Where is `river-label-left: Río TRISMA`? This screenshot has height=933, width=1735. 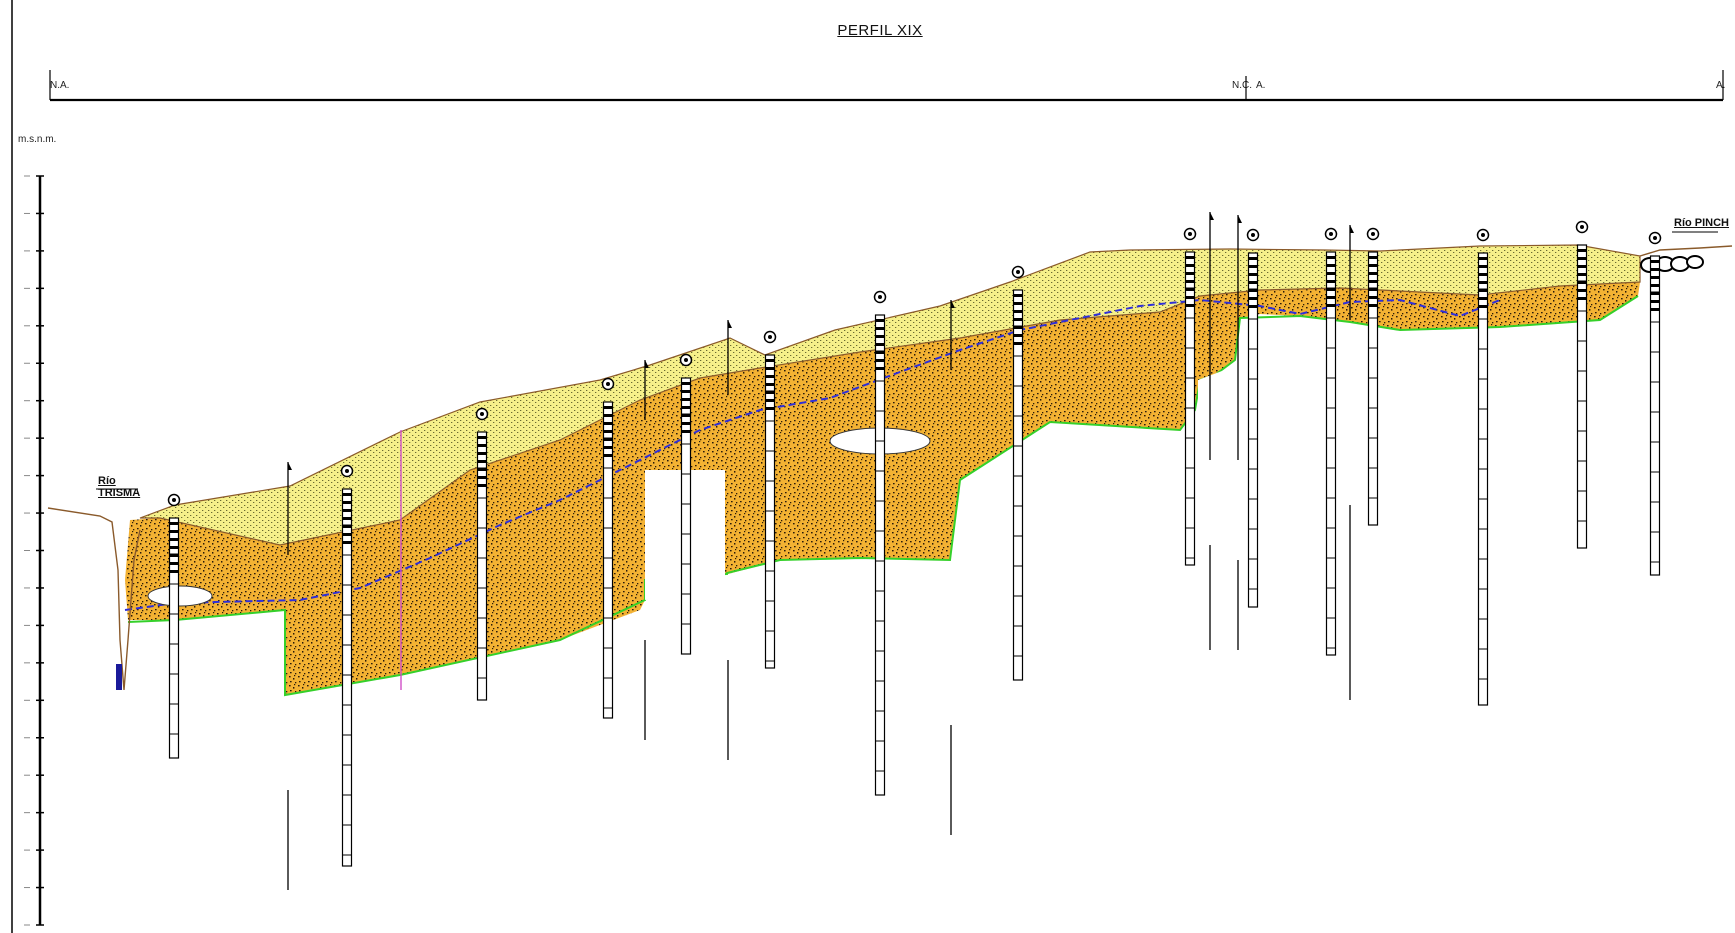
river-label-left: Río TRISMA is located at coordinates (119, 487).